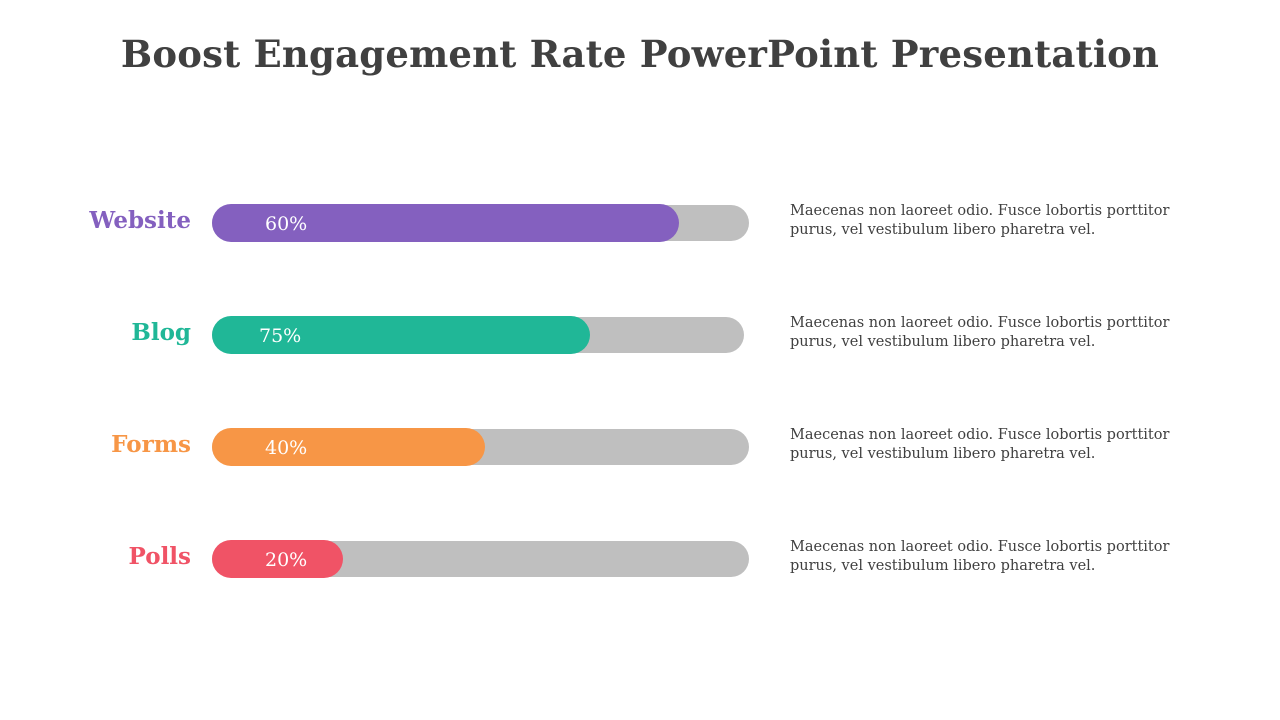 Image resolution: width=1280 pixels, height=720 pixels. I want to click on category-label: Website, so click(140, 220).